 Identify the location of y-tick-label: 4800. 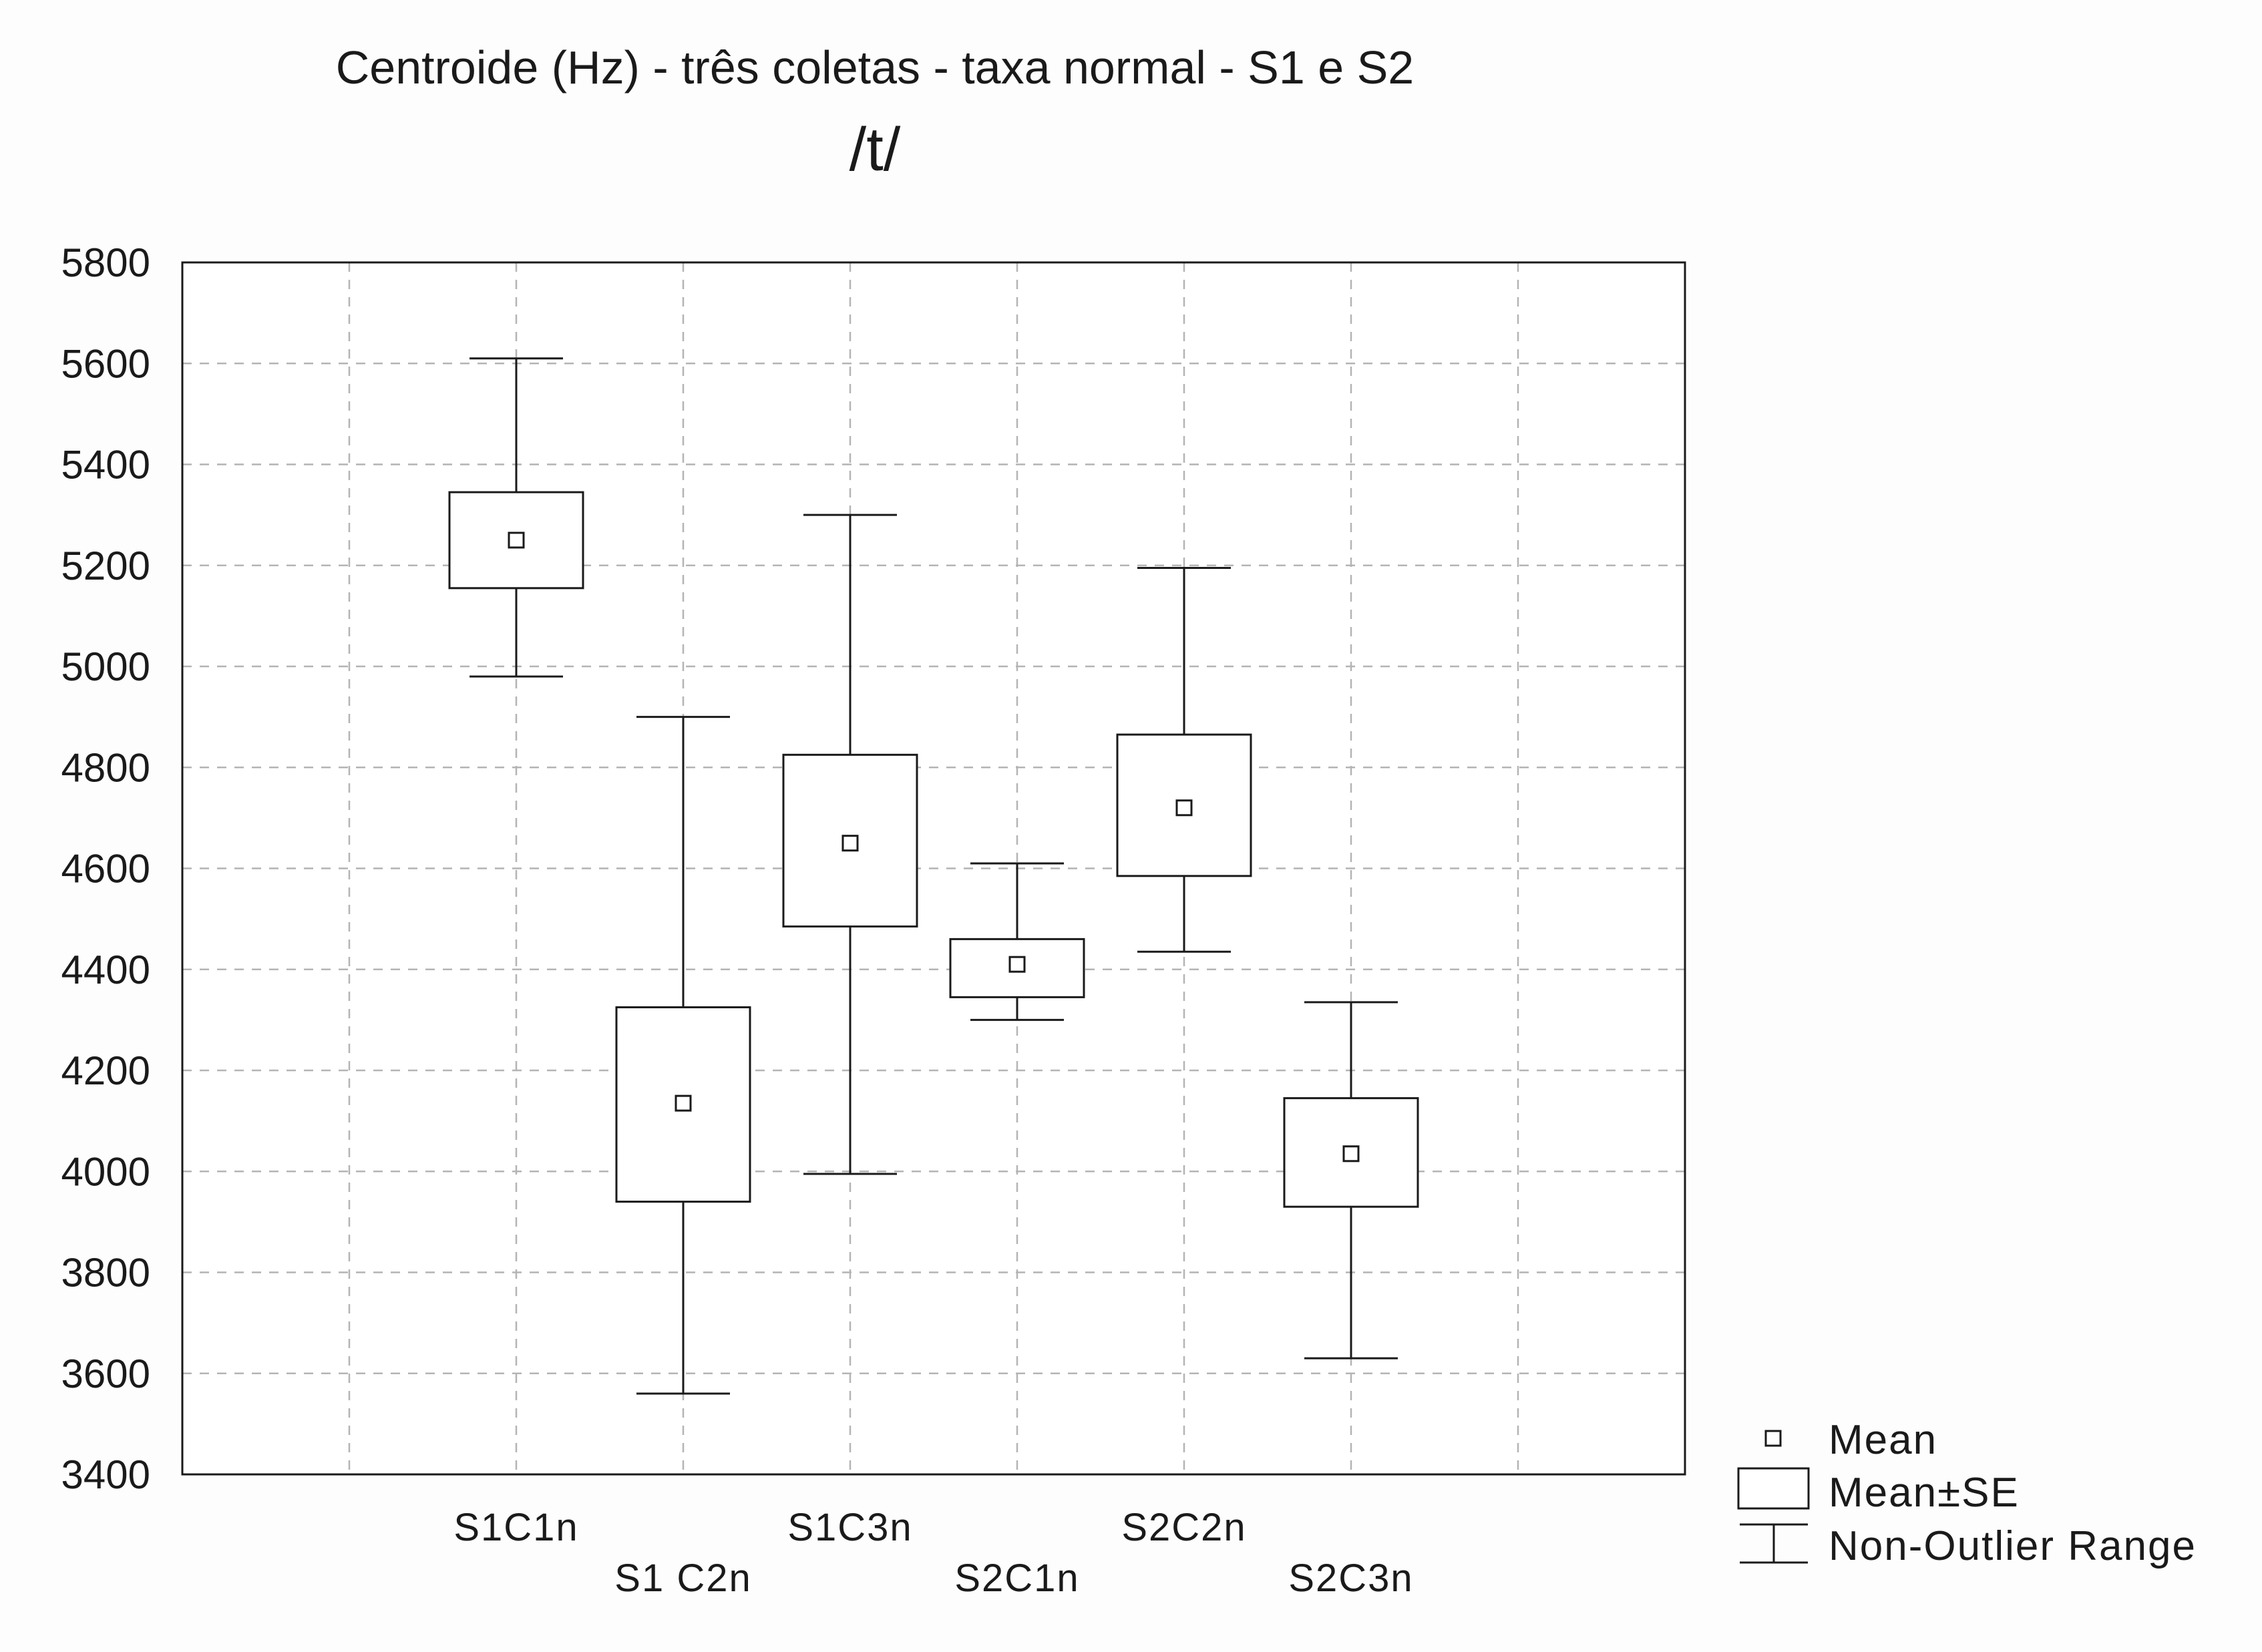
(105, 767).